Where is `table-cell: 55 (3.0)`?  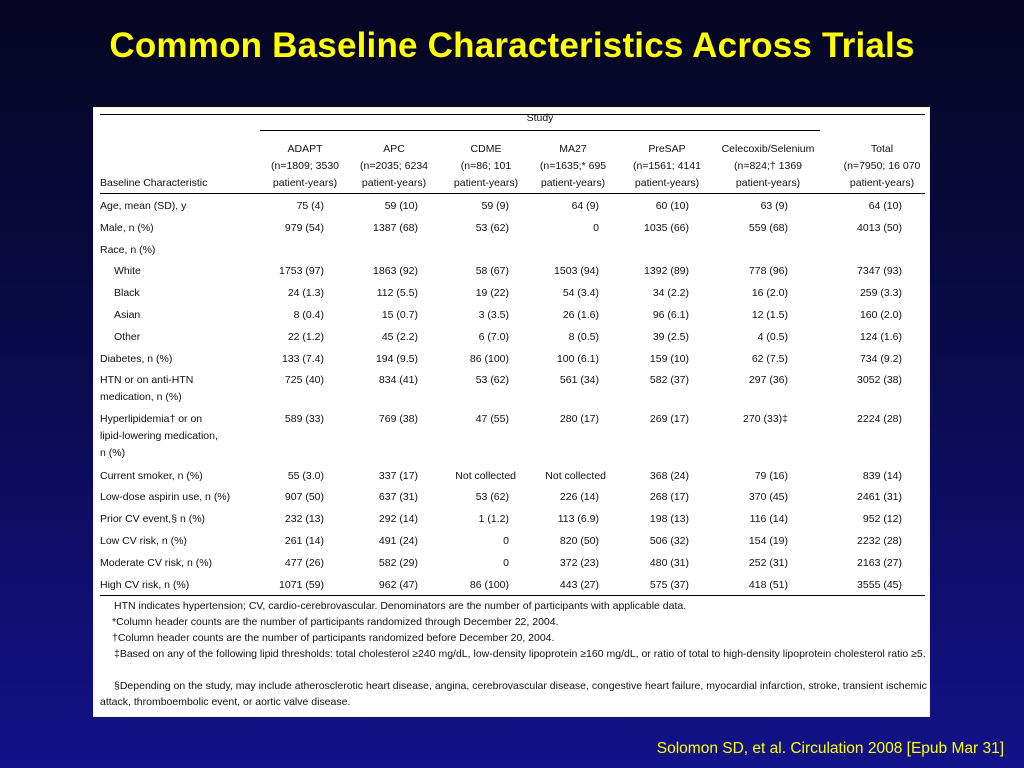 table-cell: 55 (3.0) is located at coordinates (305, 475).